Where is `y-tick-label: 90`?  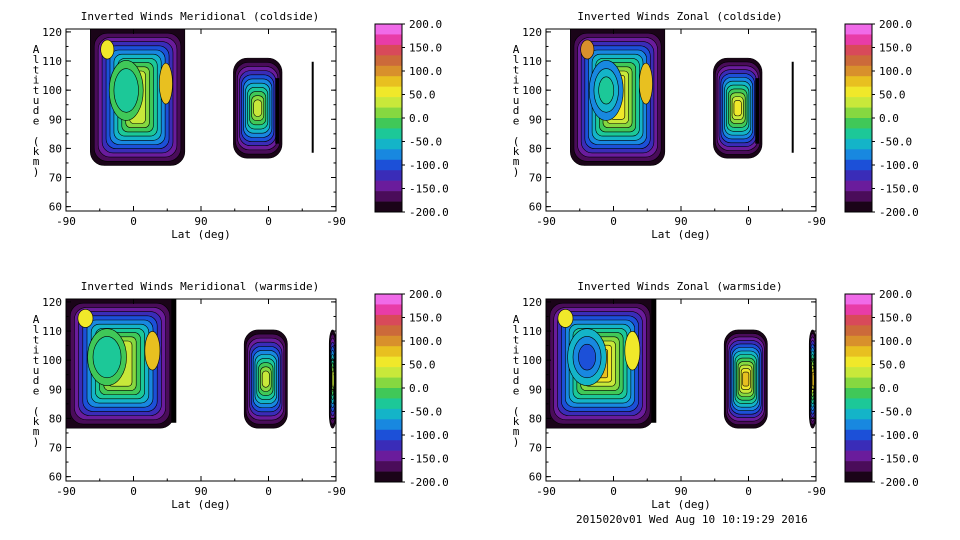
y-tick-label: 90 is located at coordinates (535, 389).